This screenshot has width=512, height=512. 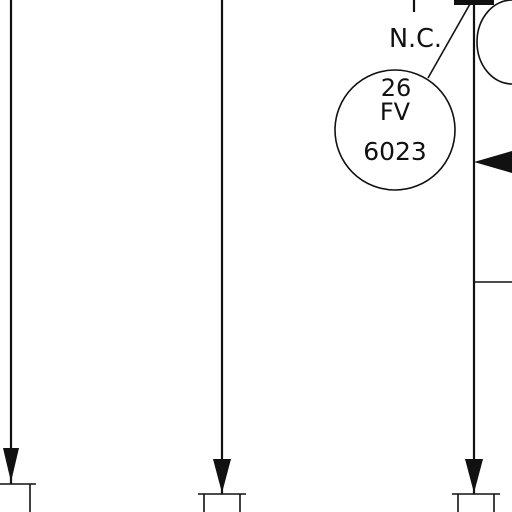 What do you see at coordinates (476, 502) in the screenshot?
I see `pipe-fitting-right` at bounding box center [476, 502].